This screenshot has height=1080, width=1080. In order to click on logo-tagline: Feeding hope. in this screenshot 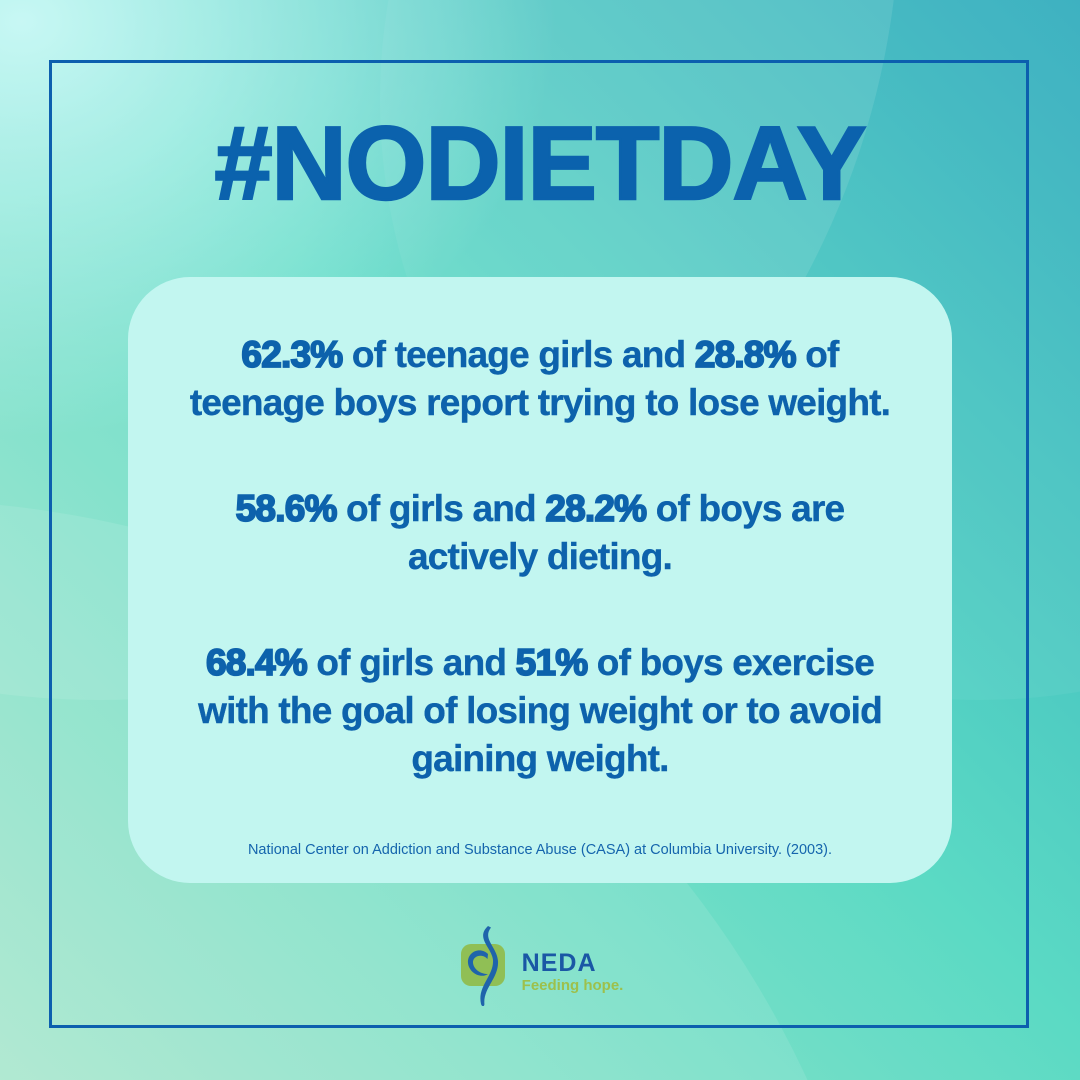, I will do `click(572, 985)`.